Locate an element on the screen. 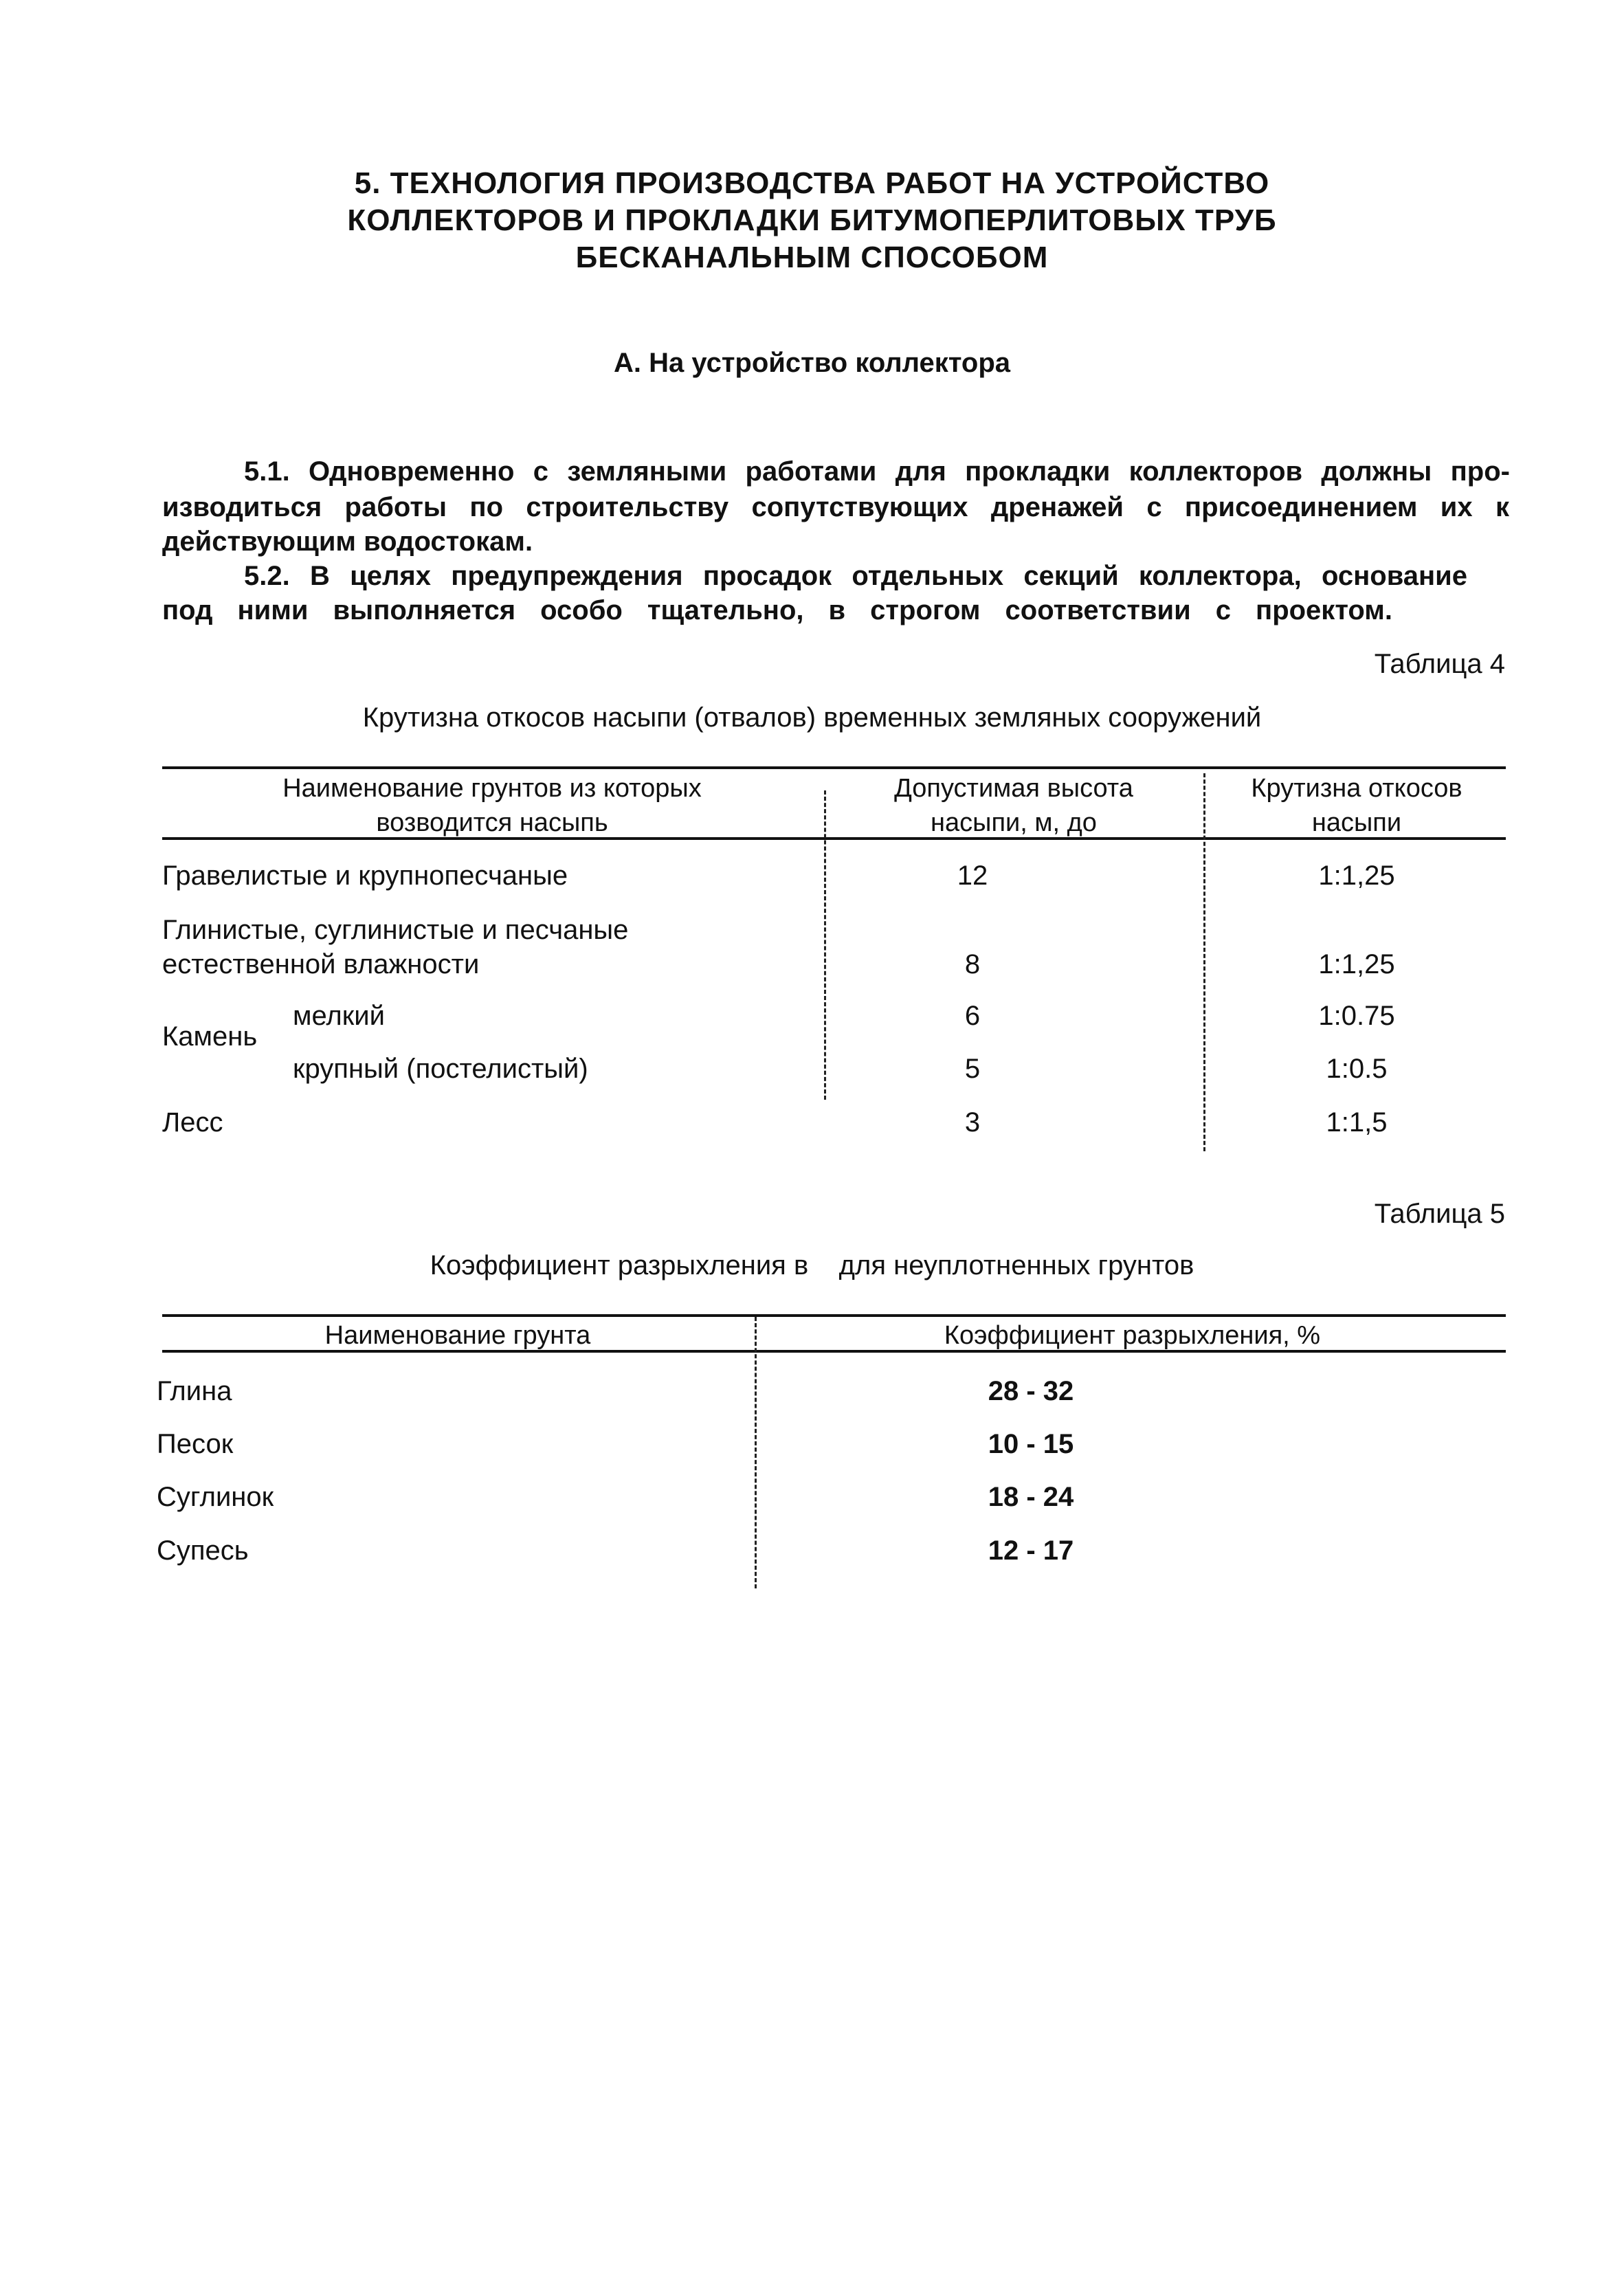  header-cell: Допустимая высота is located at coordinates (1013, 788).